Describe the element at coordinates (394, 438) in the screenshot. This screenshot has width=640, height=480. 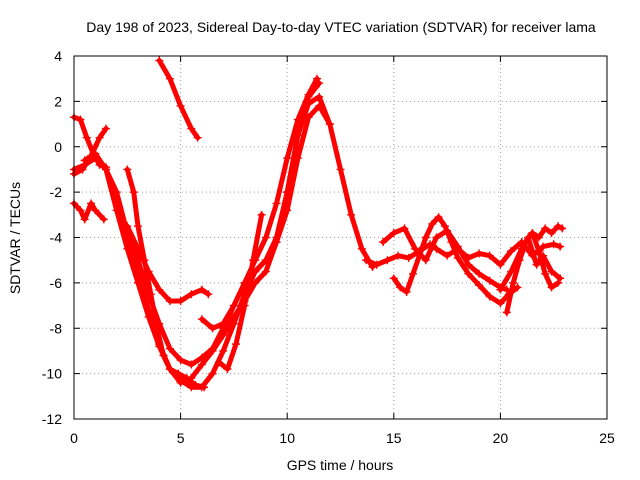
I see `x-tick-label: 15` at that location.